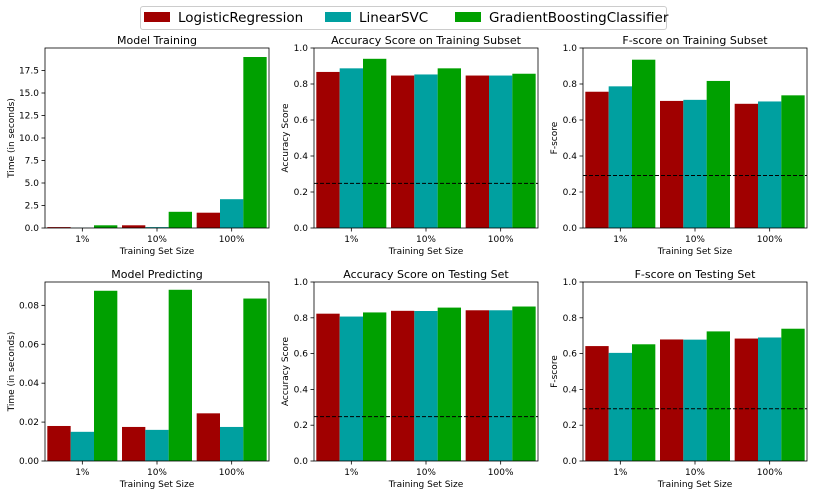 This screenshot has width=815, height=499. What do you see at coordinates (426, 274) in the screenshot?
I see `chart-title: Accuracy Score on Testing Set` at bounding box center [426, 274].